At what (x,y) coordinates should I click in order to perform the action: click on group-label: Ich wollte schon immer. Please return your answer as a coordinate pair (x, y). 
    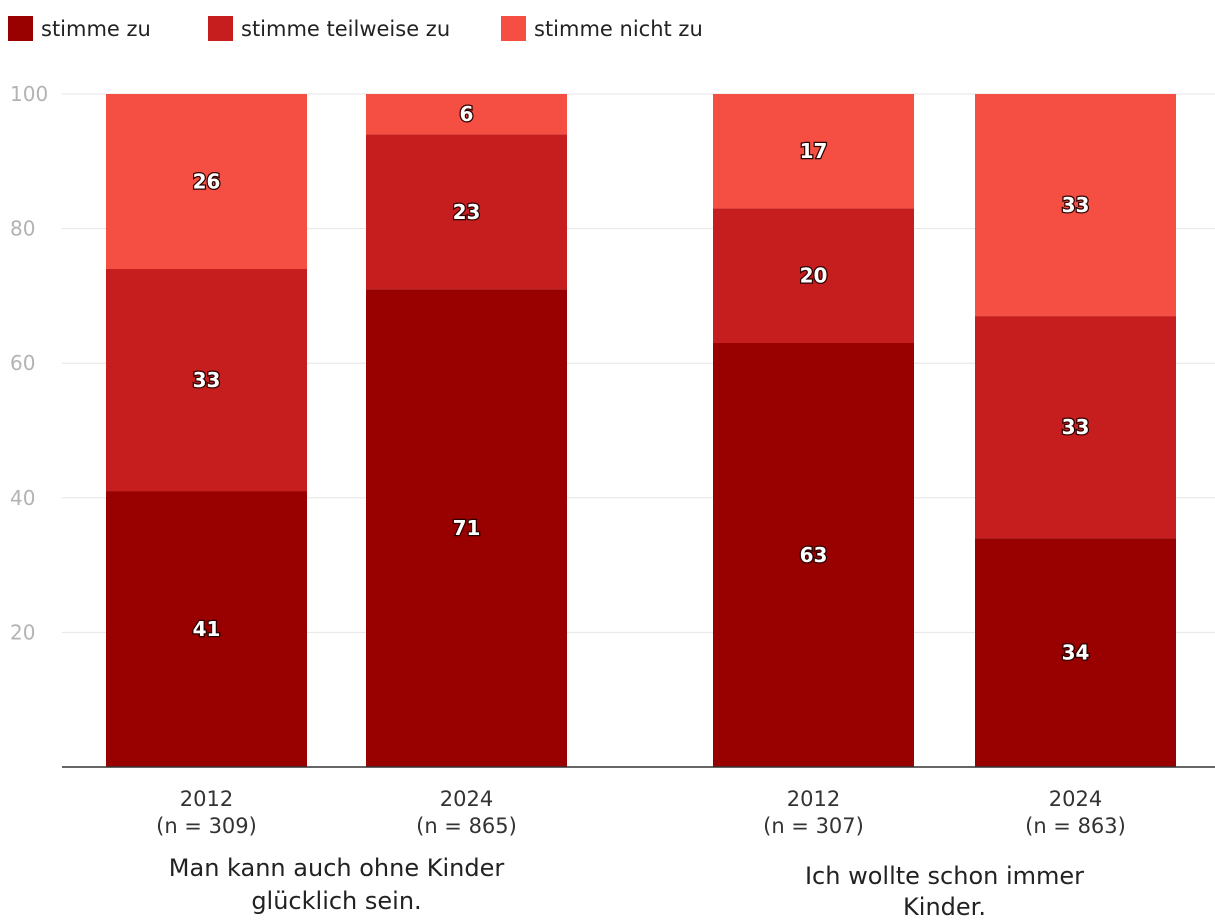
    Looking at the image, I should click on (944, 876).